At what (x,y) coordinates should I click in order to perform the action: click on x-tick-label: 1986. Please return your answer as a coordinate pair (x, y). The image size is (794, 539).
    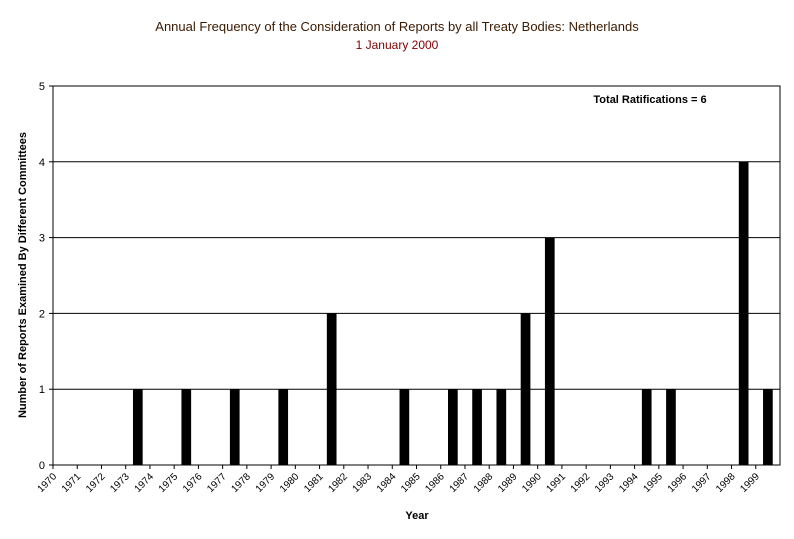
    Looking at the image, I should click on (435, 483).